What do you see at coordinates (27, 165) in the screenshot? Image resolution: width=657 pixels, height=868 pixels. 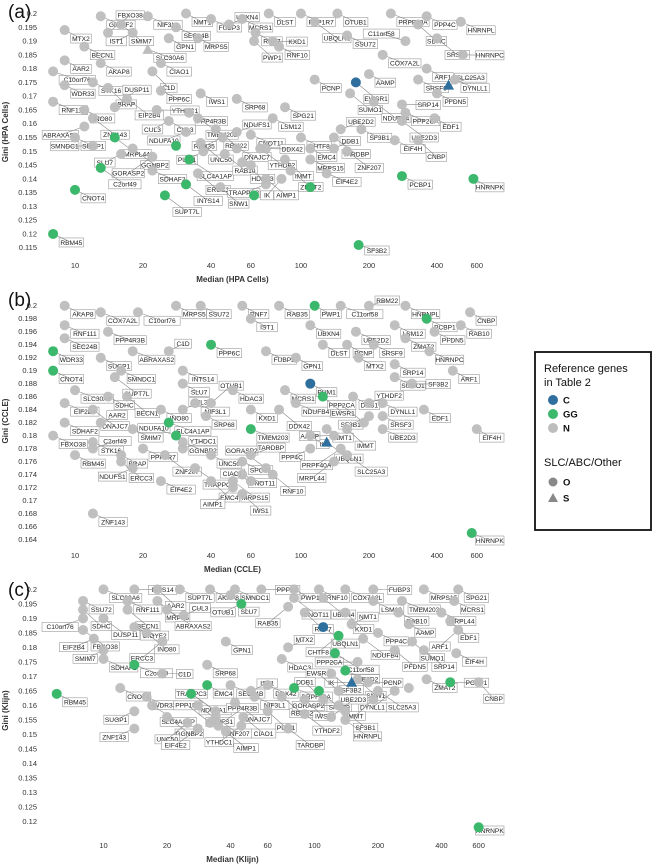 I see `y-tick-label: 0.145` at bounding box center [27, 165].